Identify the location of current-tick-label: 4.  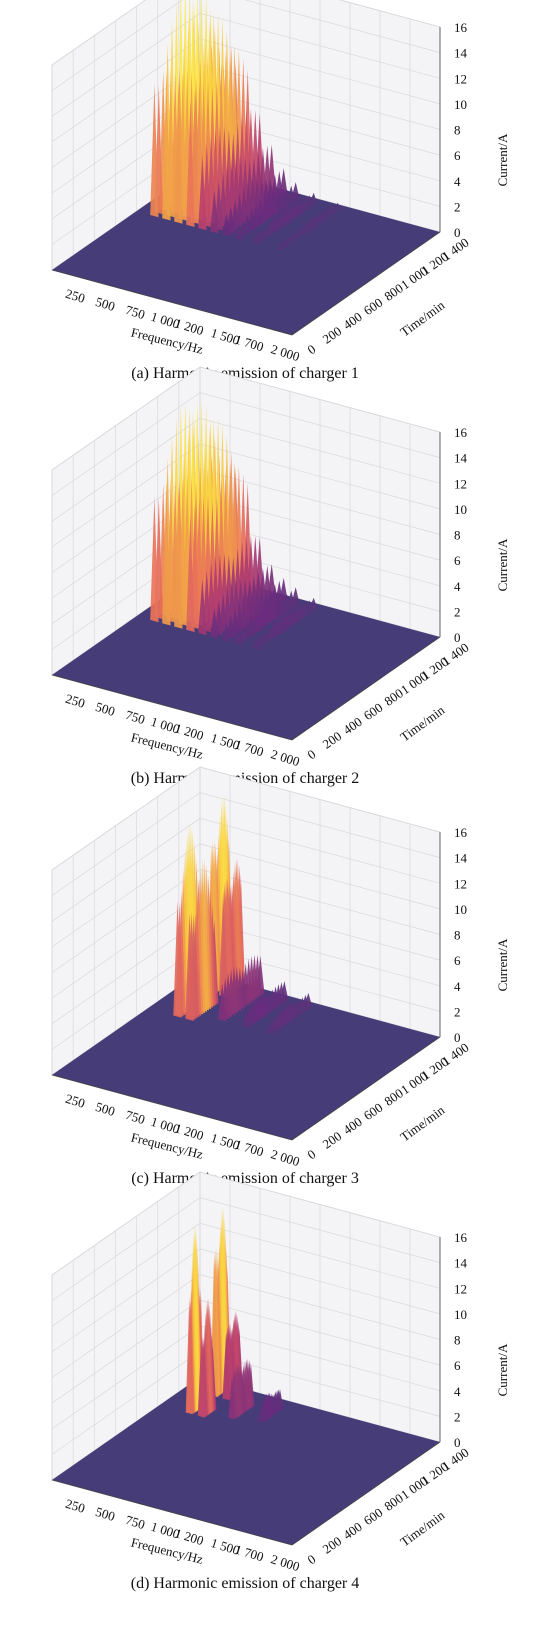
(457, 986).